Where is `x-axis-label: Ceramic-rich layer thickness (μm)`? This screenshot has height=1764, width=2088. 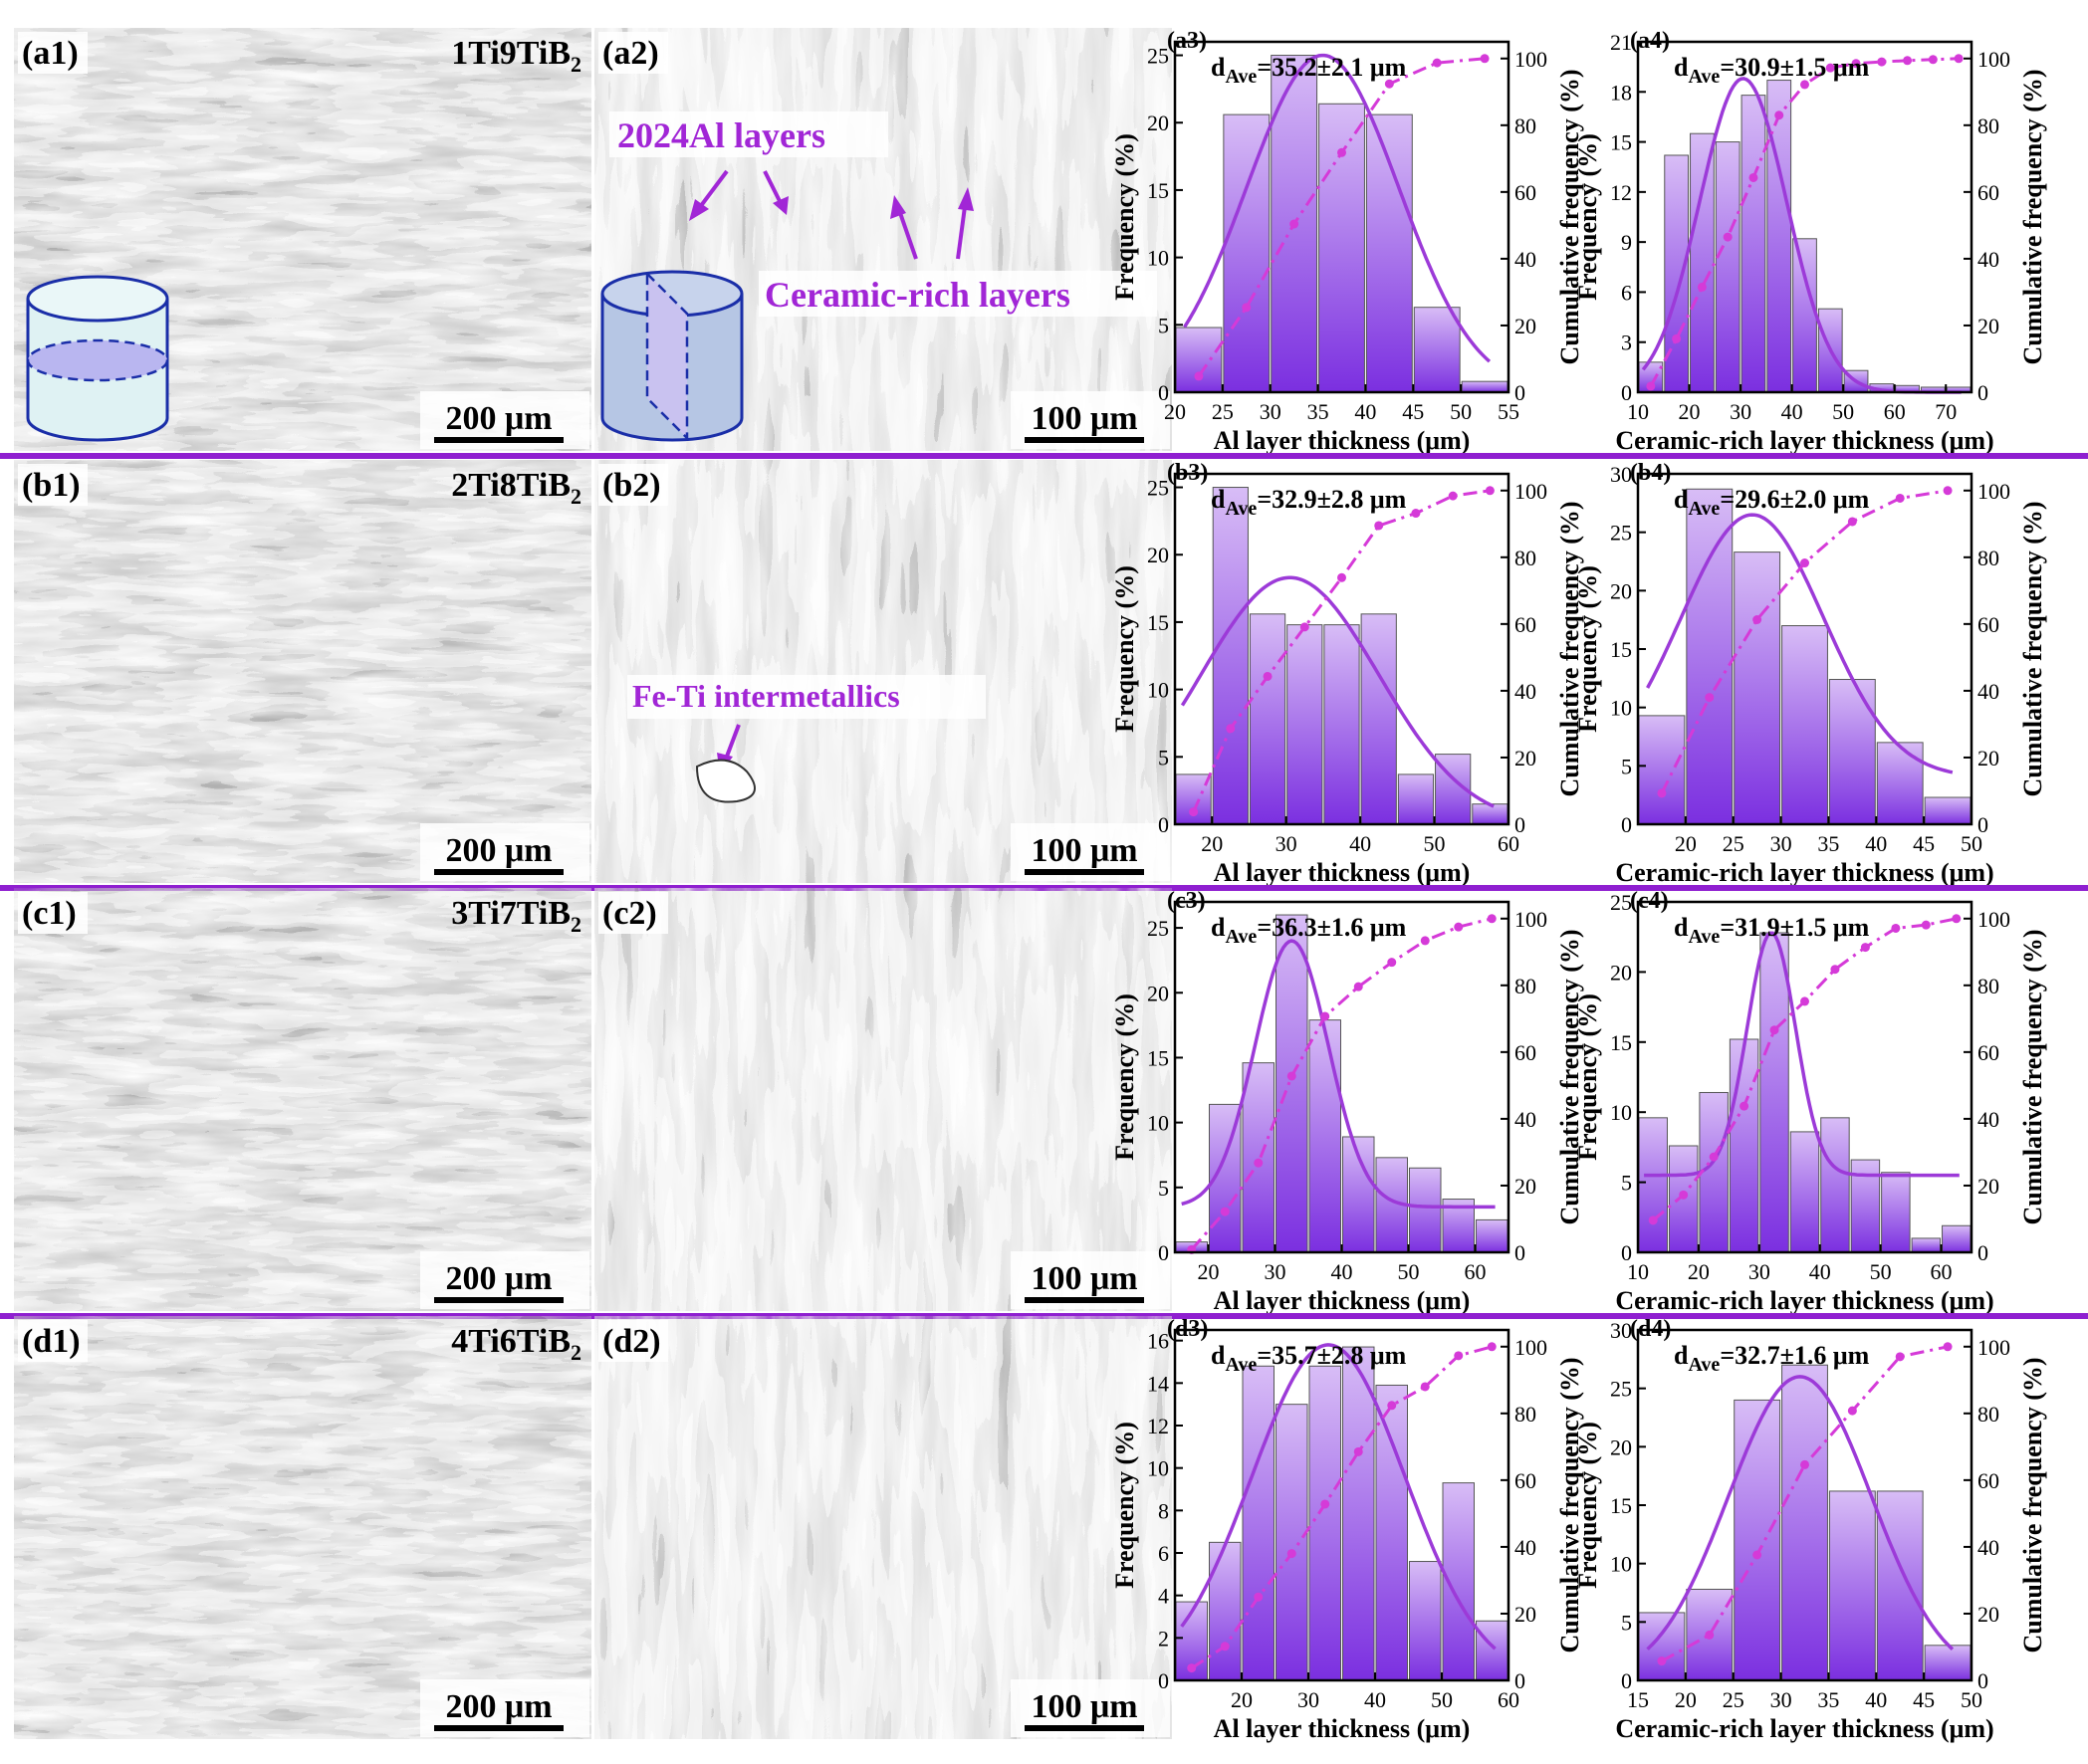
x-axis-label: Ceramic-rich layer thickness (μm) is located at coordinates (1804, 1300).